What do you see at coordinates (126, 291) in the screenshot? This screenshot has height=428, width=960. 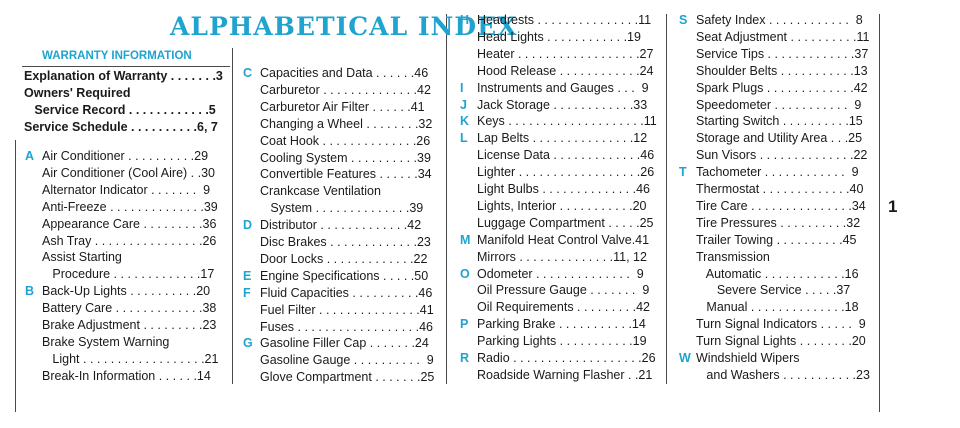 I see `index-entry: Back-Up Lights . . . . . . . . . .20` at bounding box center [126, 291].